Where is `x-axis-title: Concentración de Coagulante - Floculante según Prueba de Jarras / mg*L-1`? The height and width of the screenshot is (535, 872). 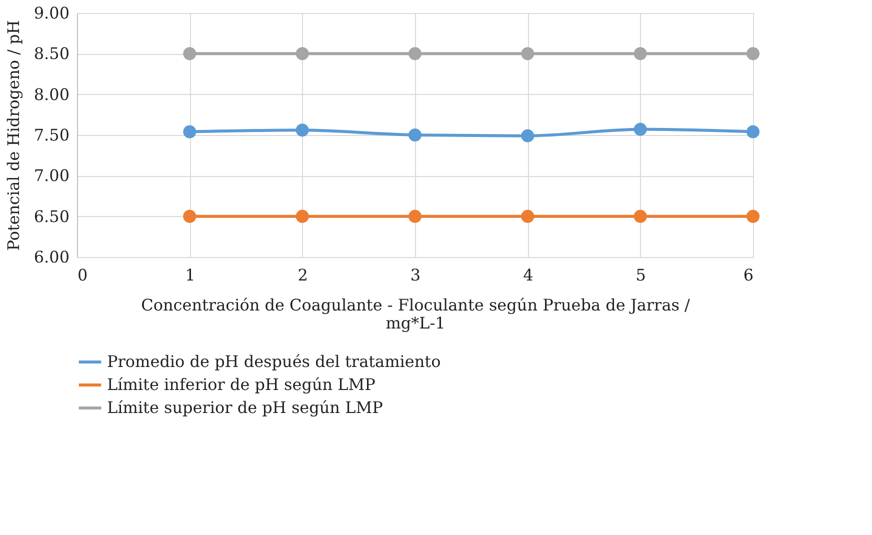 x-axis-title: Concentración de Coagulante - Floculante según Prueba de Jarras / mg*L-1 is located at coordinates (416, 314).